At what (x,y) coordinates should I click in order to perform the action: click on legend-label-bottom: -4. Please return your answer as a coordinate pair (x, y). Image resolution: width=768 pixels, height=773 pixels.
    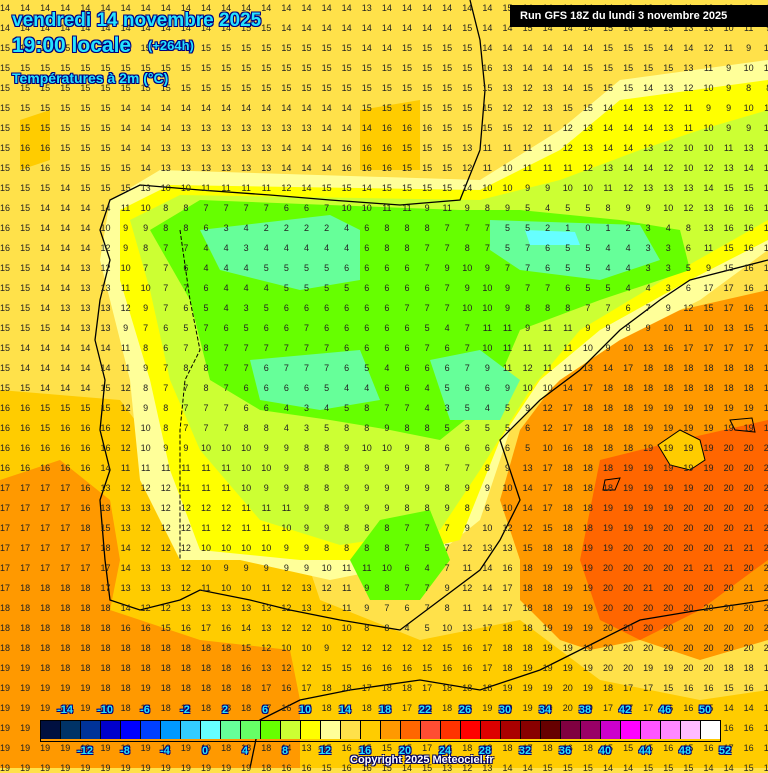
    Looking at the image, I should click on (165, 751).